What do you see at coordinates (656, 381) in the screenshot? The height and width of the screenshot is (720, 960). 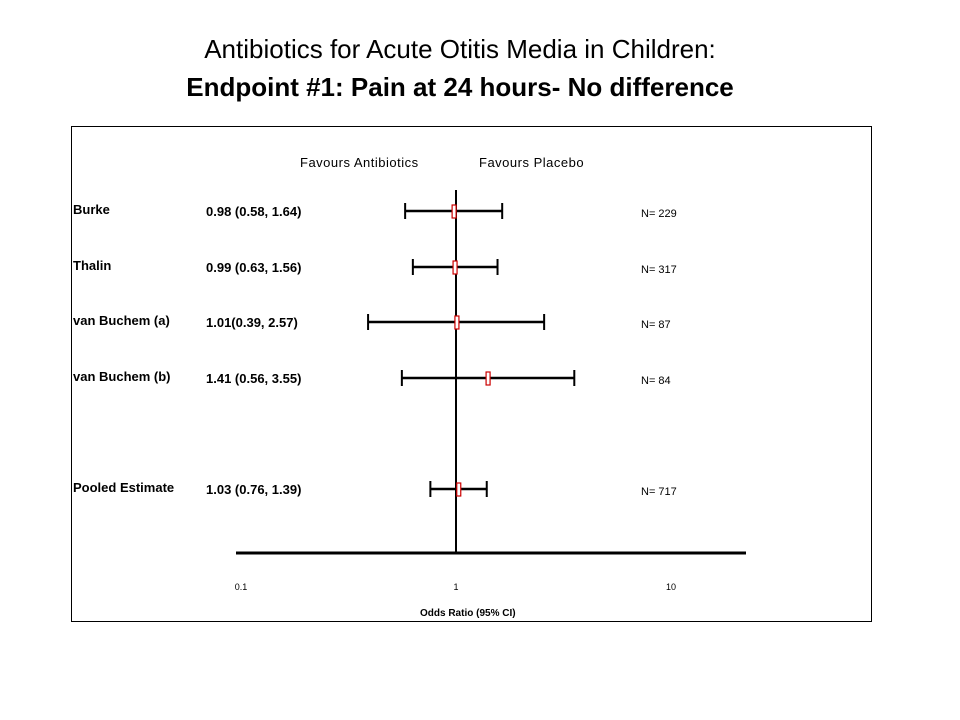 I see `study-n: N= 84` at bounding box center [656, 381].